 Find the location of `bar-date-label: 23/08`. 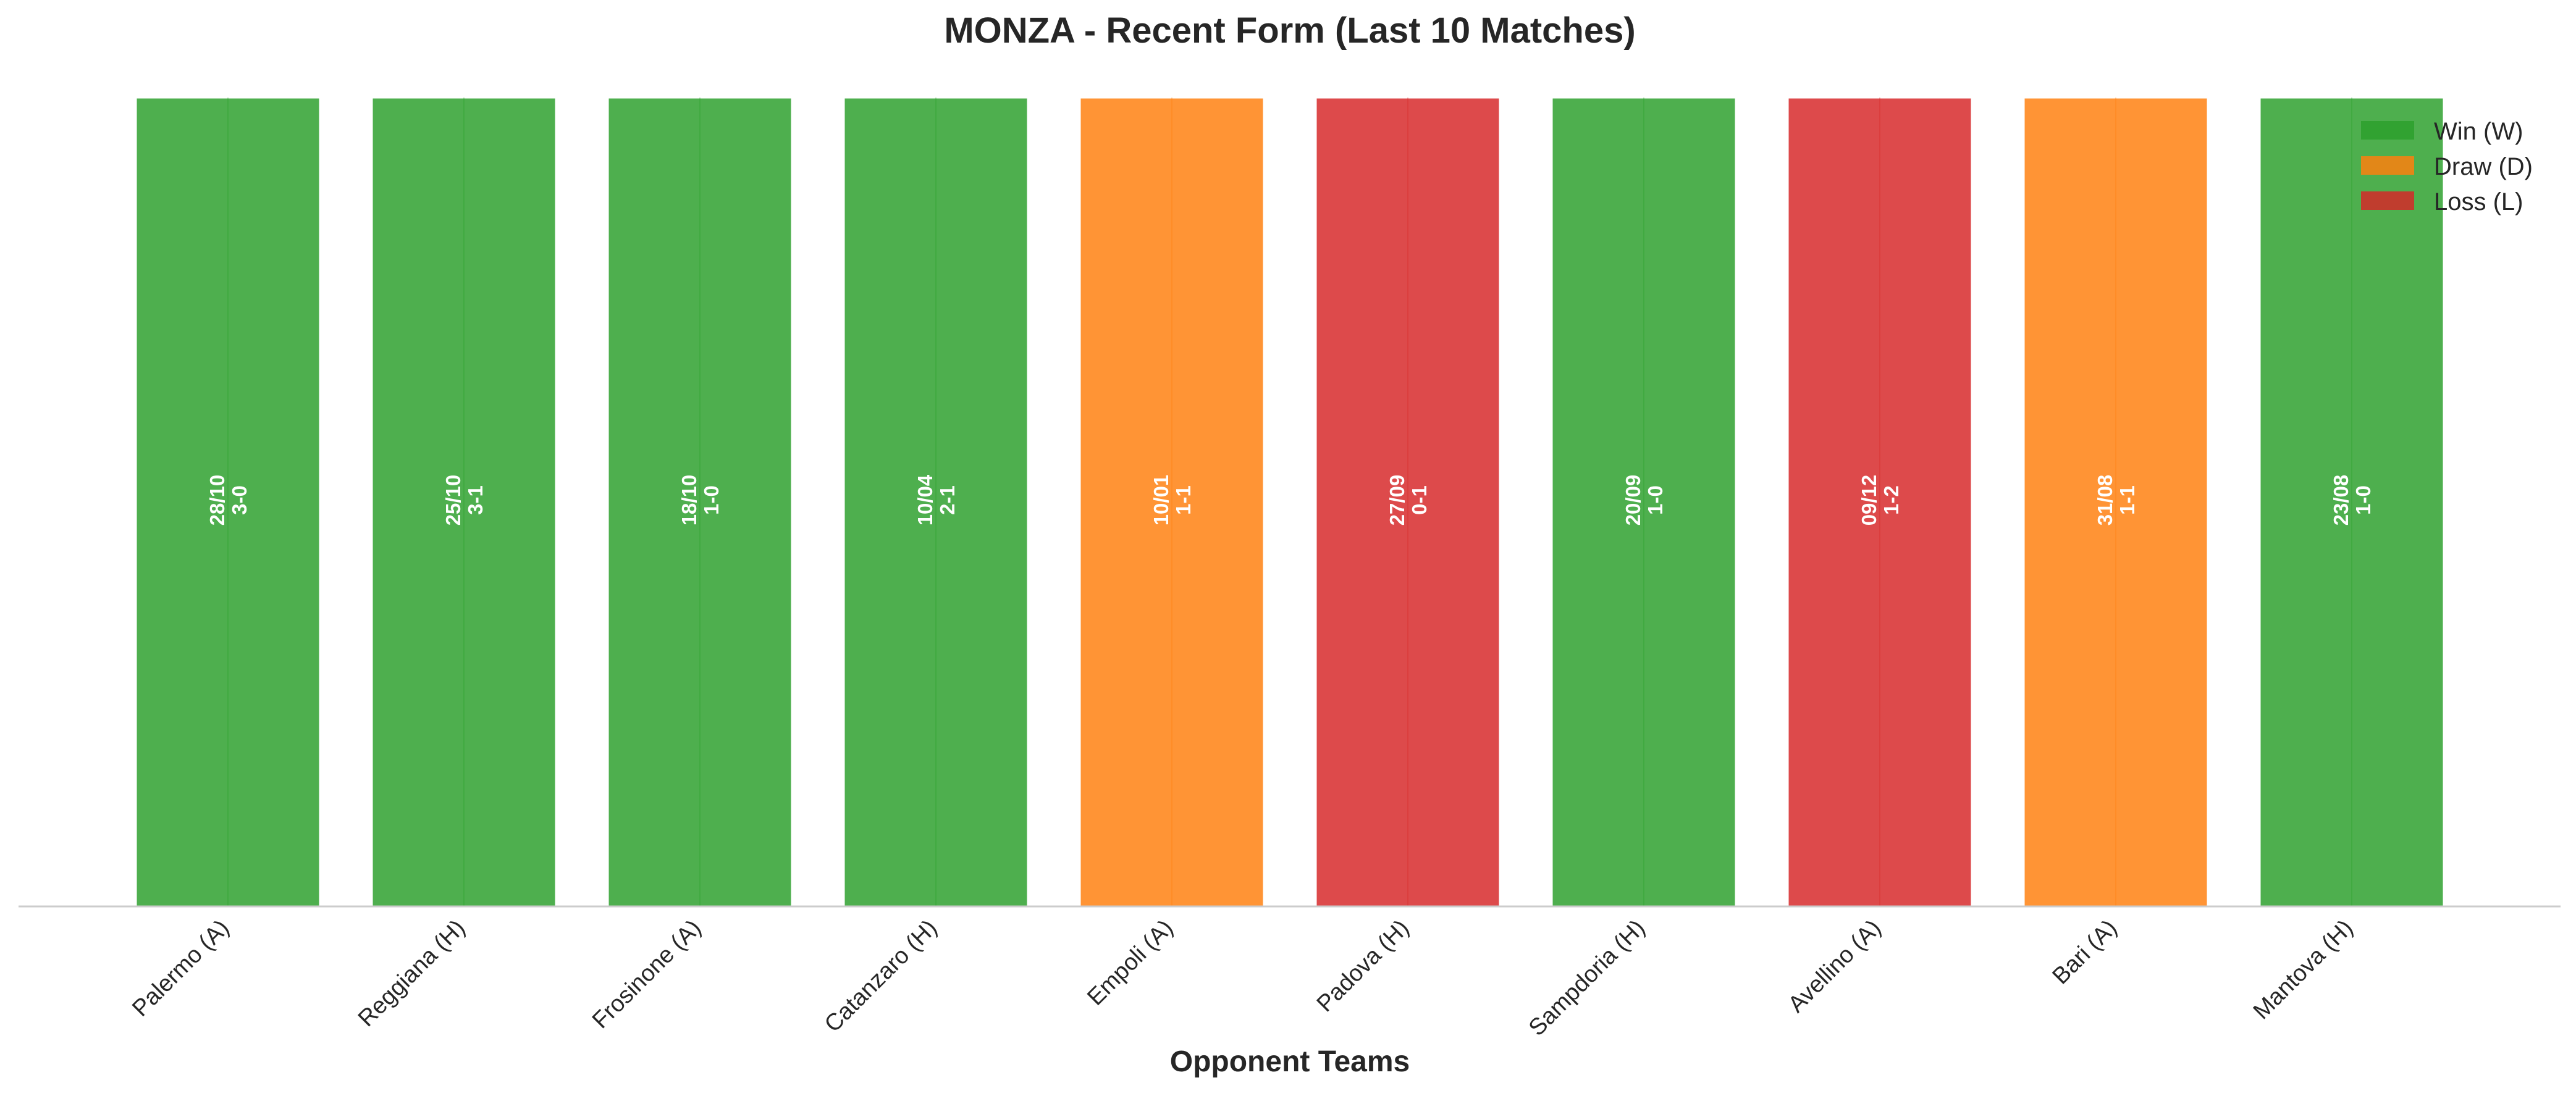

bar-date-label: 23/08 is located at coordinates (2341, 501).